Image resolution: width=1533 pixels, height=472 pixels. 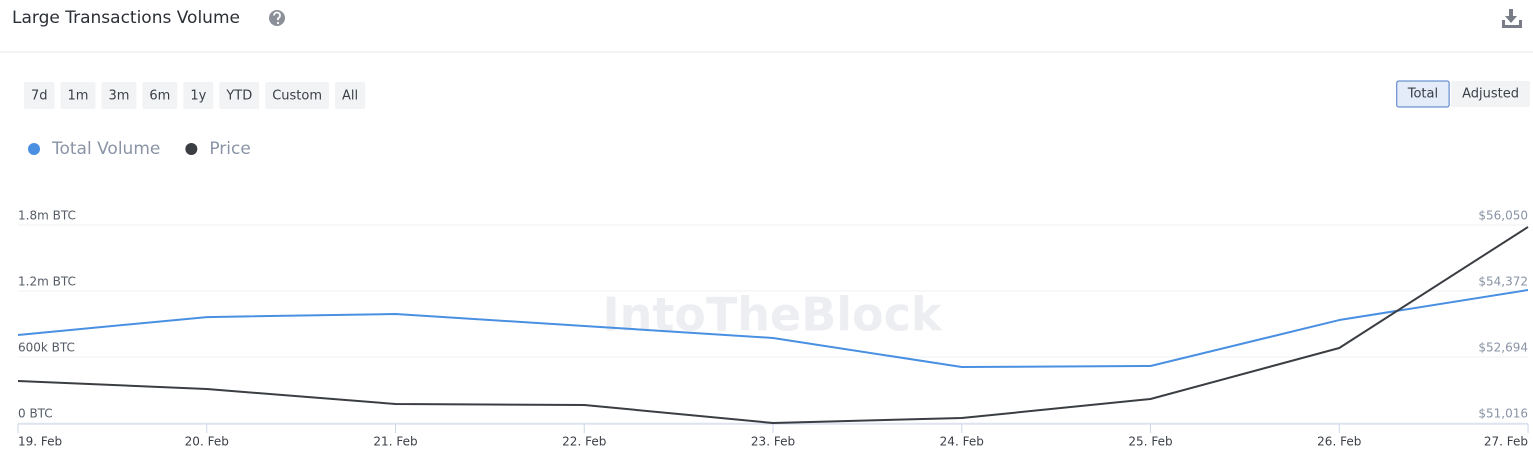 What do you see at coordinates (395, 442) in the screenshot?
I see `x-tick-label: 21. Feb` at bounding box center [395, 442].